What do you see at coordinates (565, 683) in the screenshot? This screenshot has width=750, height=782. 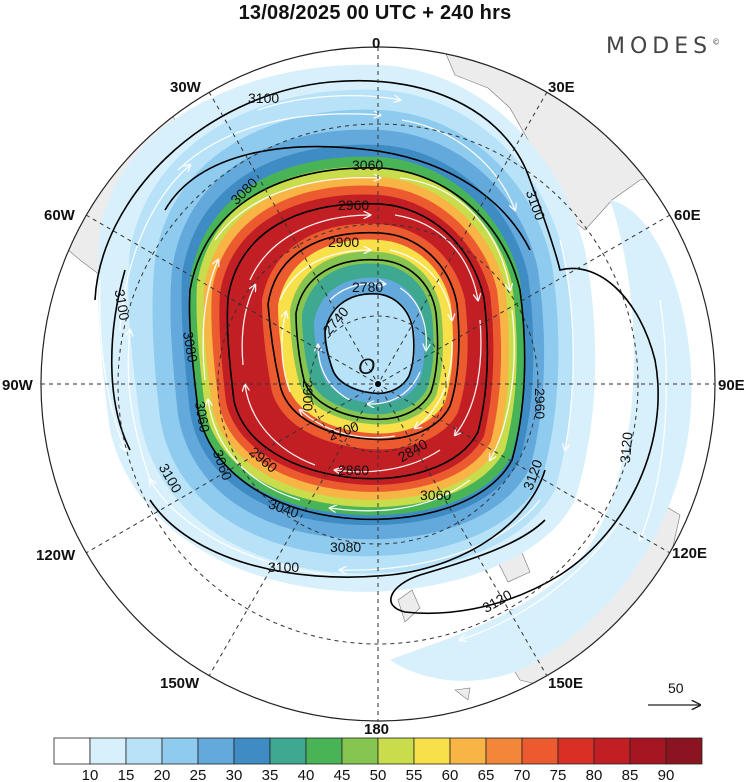 I see `lon-label-150e: 150E` at bounding box center [565, 683].